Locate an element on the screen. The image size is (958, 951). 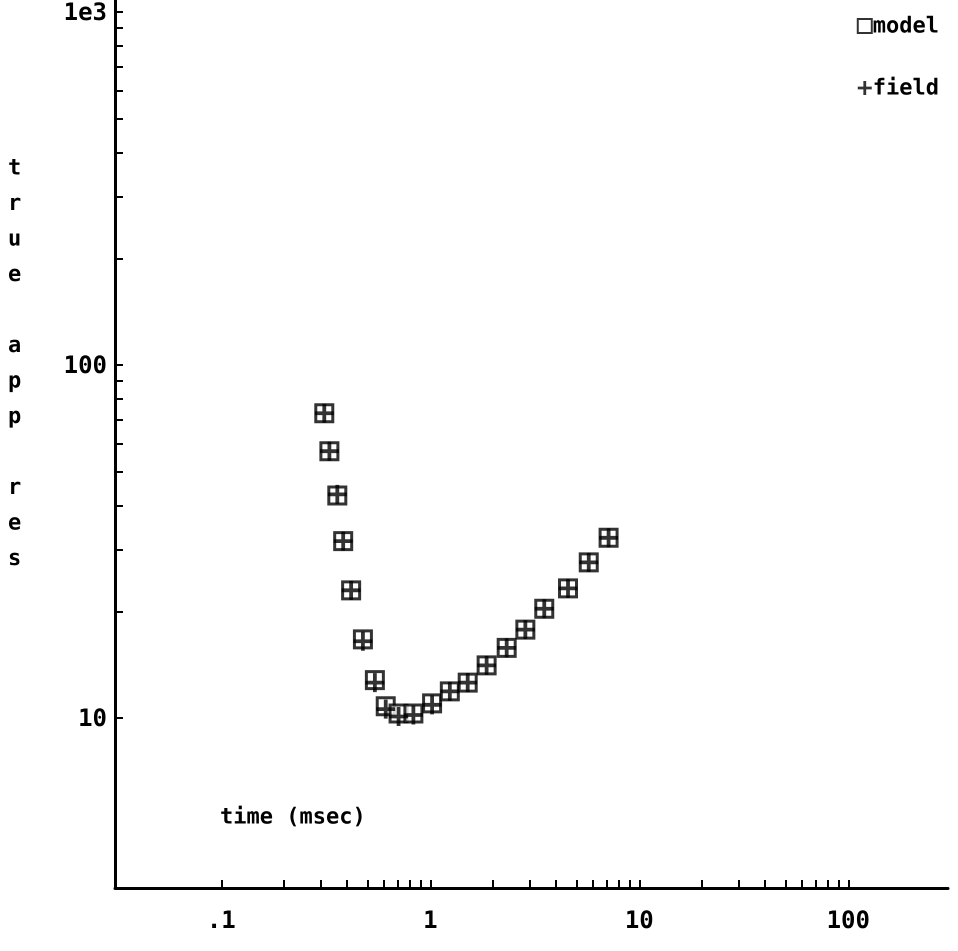
x-tick-label: 10 is located at coordinates (639, 920).